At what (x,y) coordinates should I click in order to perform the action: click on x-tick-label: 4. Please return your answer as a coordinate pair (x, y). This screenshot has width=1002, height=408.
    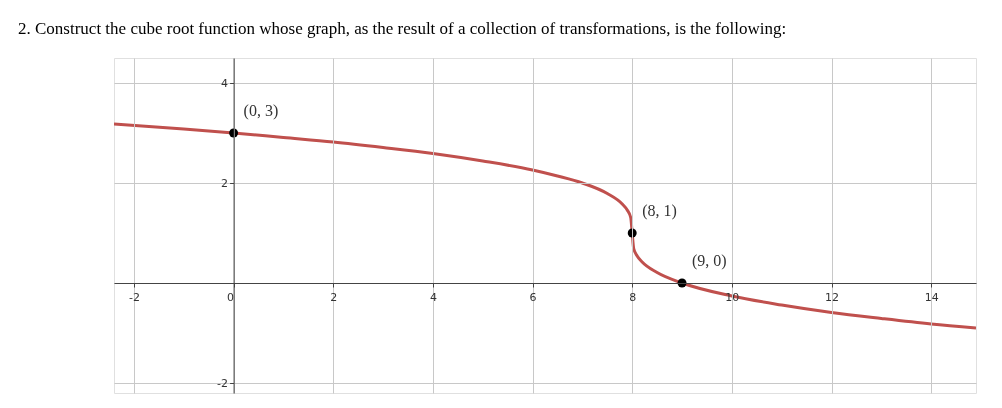
    Looking at the image, I should click on (433, 297).